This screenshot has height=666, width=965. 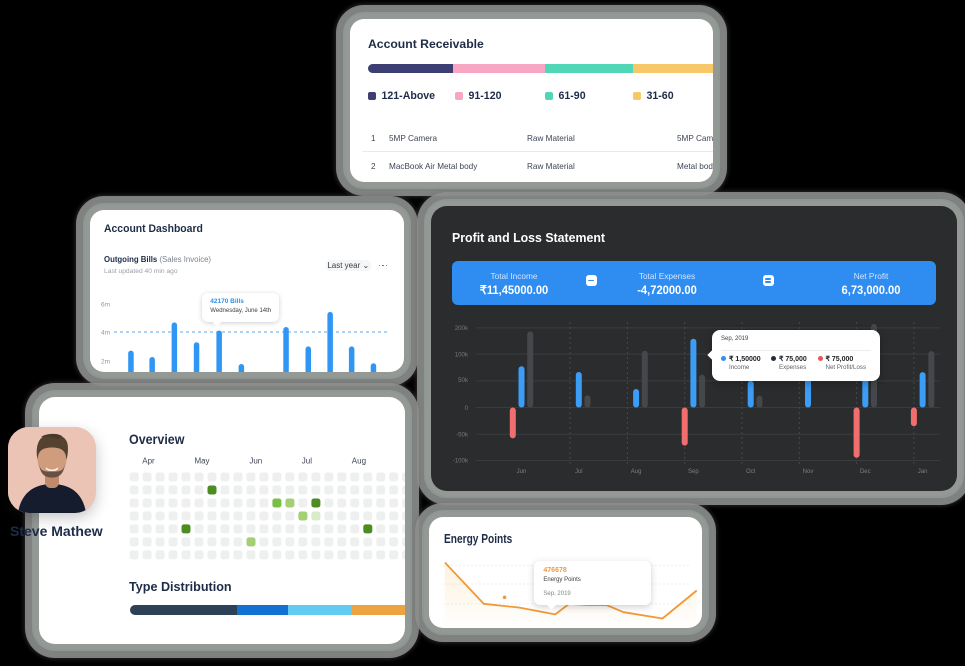 I want to click on svg-text: Oct, so click(x=751, y=472).